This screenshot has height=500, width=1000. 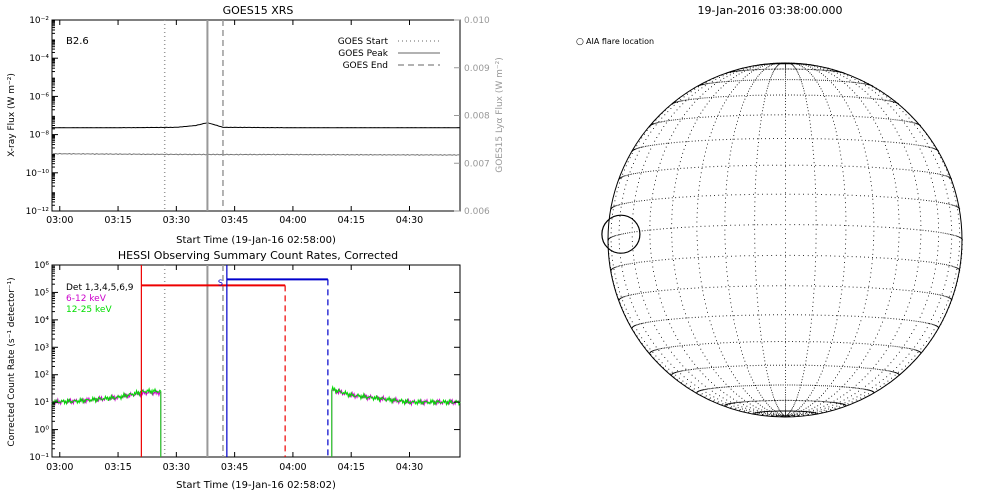 I want to click on goes-title: GOES15 XRS, so click(x=258, y=10).